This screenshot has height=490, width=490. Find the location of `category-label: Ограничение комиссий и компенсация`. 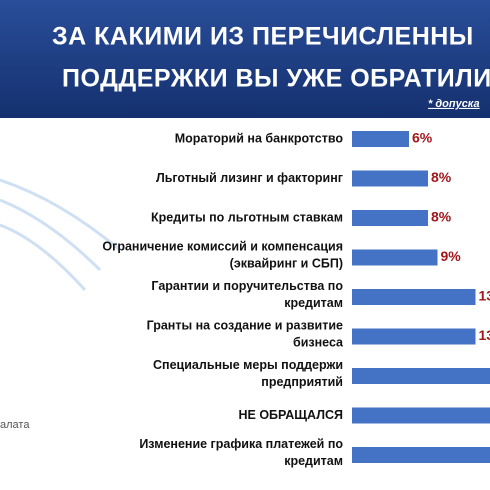

category-label: Ограничение комиссий и компенсация is located at coordinates (222, 246).